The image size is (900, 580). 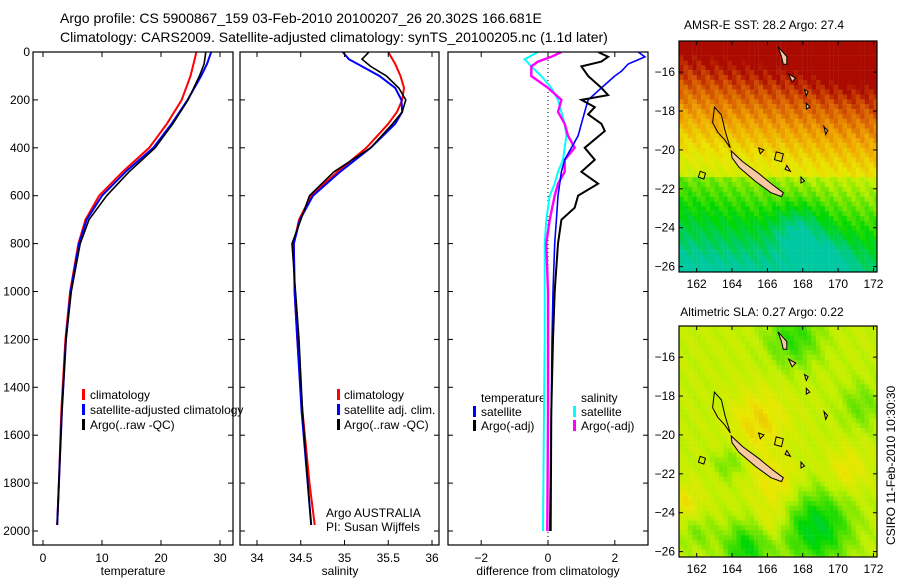 What do you see at coordinates (432, 558) in the screenshot?
I see `x-tick-label: 36` at bounding box center [432, 558].